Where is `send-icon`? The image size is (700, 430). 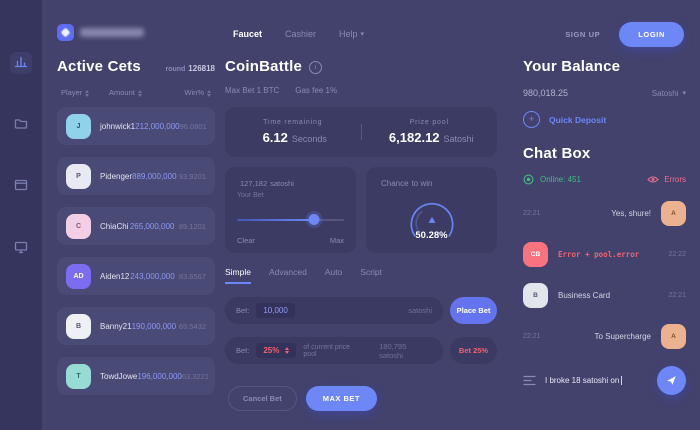
send-icon is located at coordinates (671, 380).